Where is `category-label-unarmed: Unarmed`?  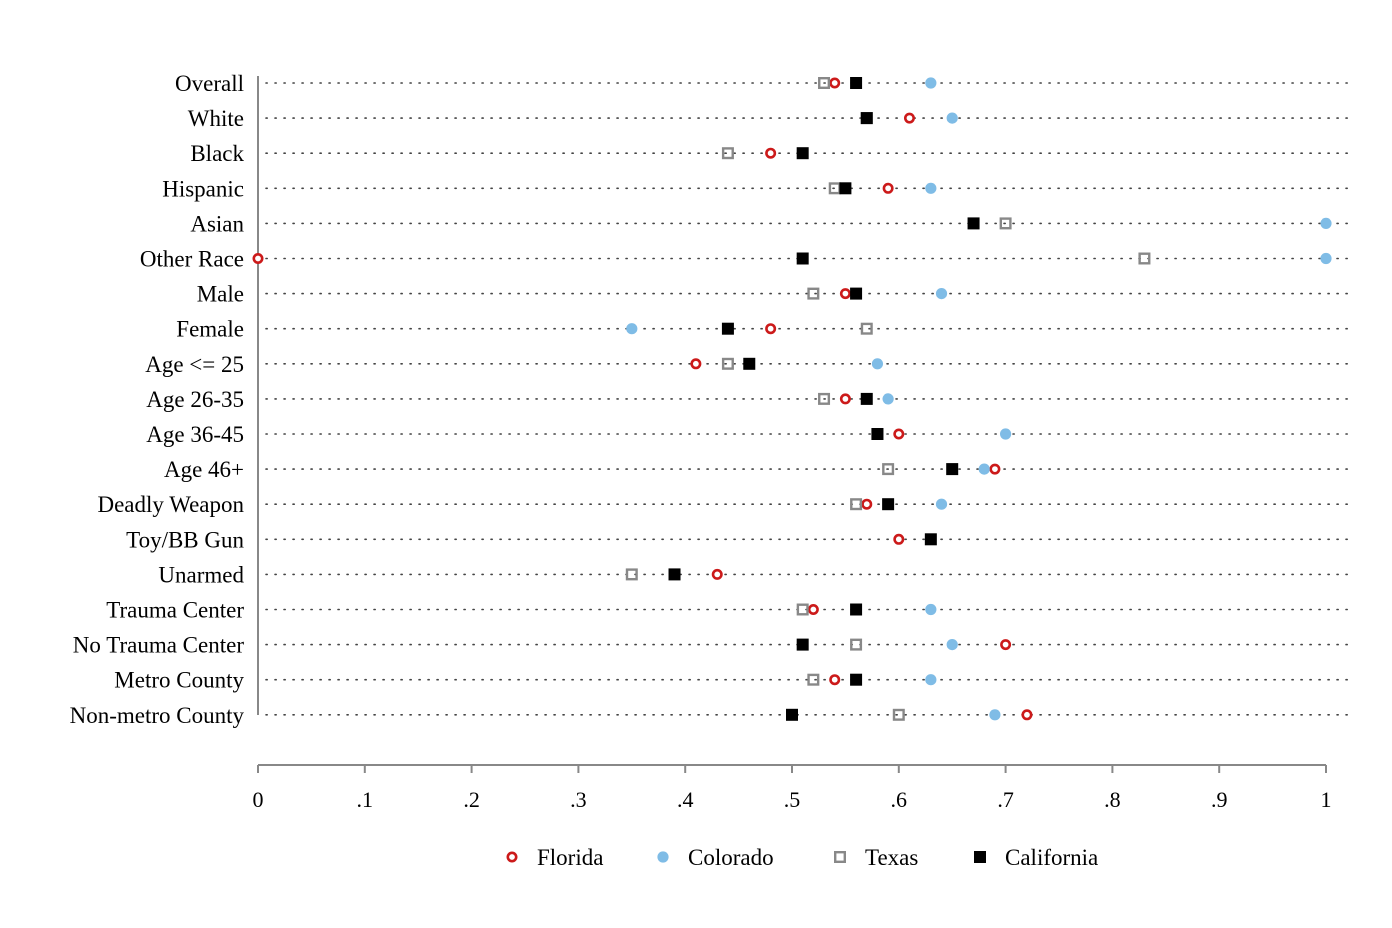 category-label-unarmed: Unarmed is located at coordinates (201, 574).